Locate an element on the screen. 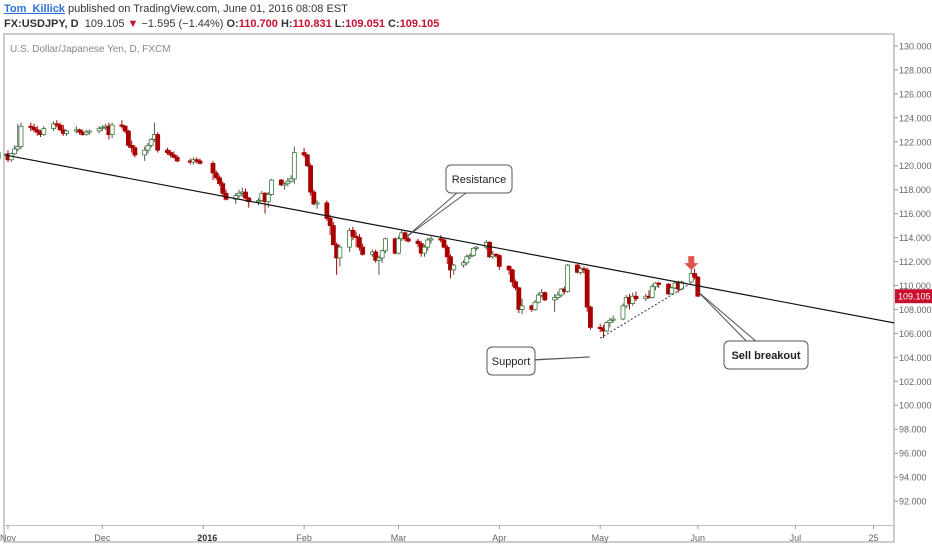 The width and height of the screenshot is (932, 550). x-tick-label: Dec is located at coordinates (102, 538).